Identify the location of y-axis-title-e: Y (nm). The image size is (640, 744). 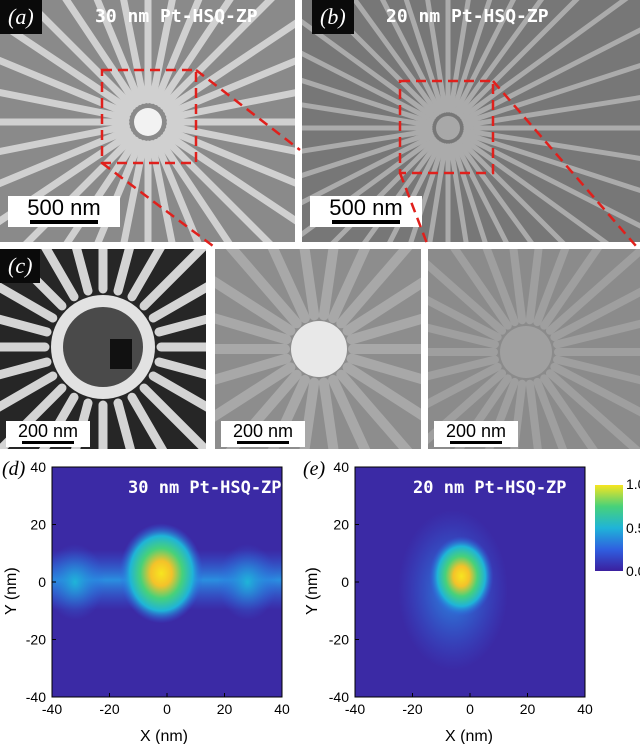
(312, 591).